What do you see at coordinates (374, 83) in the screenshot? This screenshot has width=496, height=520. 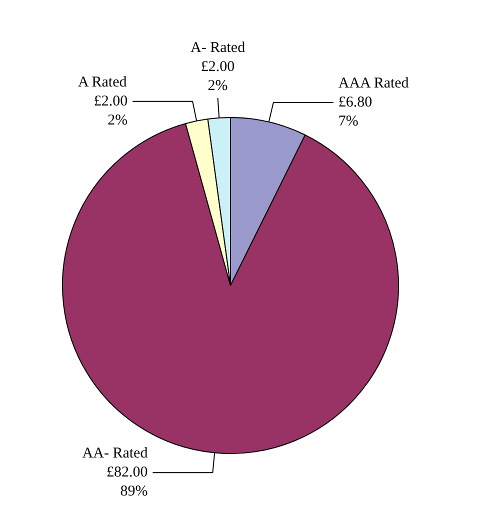 I see `slice-label: AAA Rated` at bounding box center [374, 83].